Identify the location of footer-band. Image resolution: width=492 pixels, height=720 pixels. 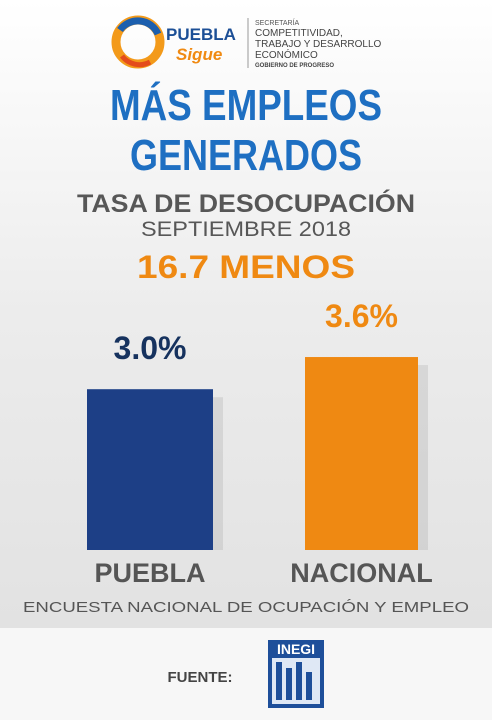
(246, 674).